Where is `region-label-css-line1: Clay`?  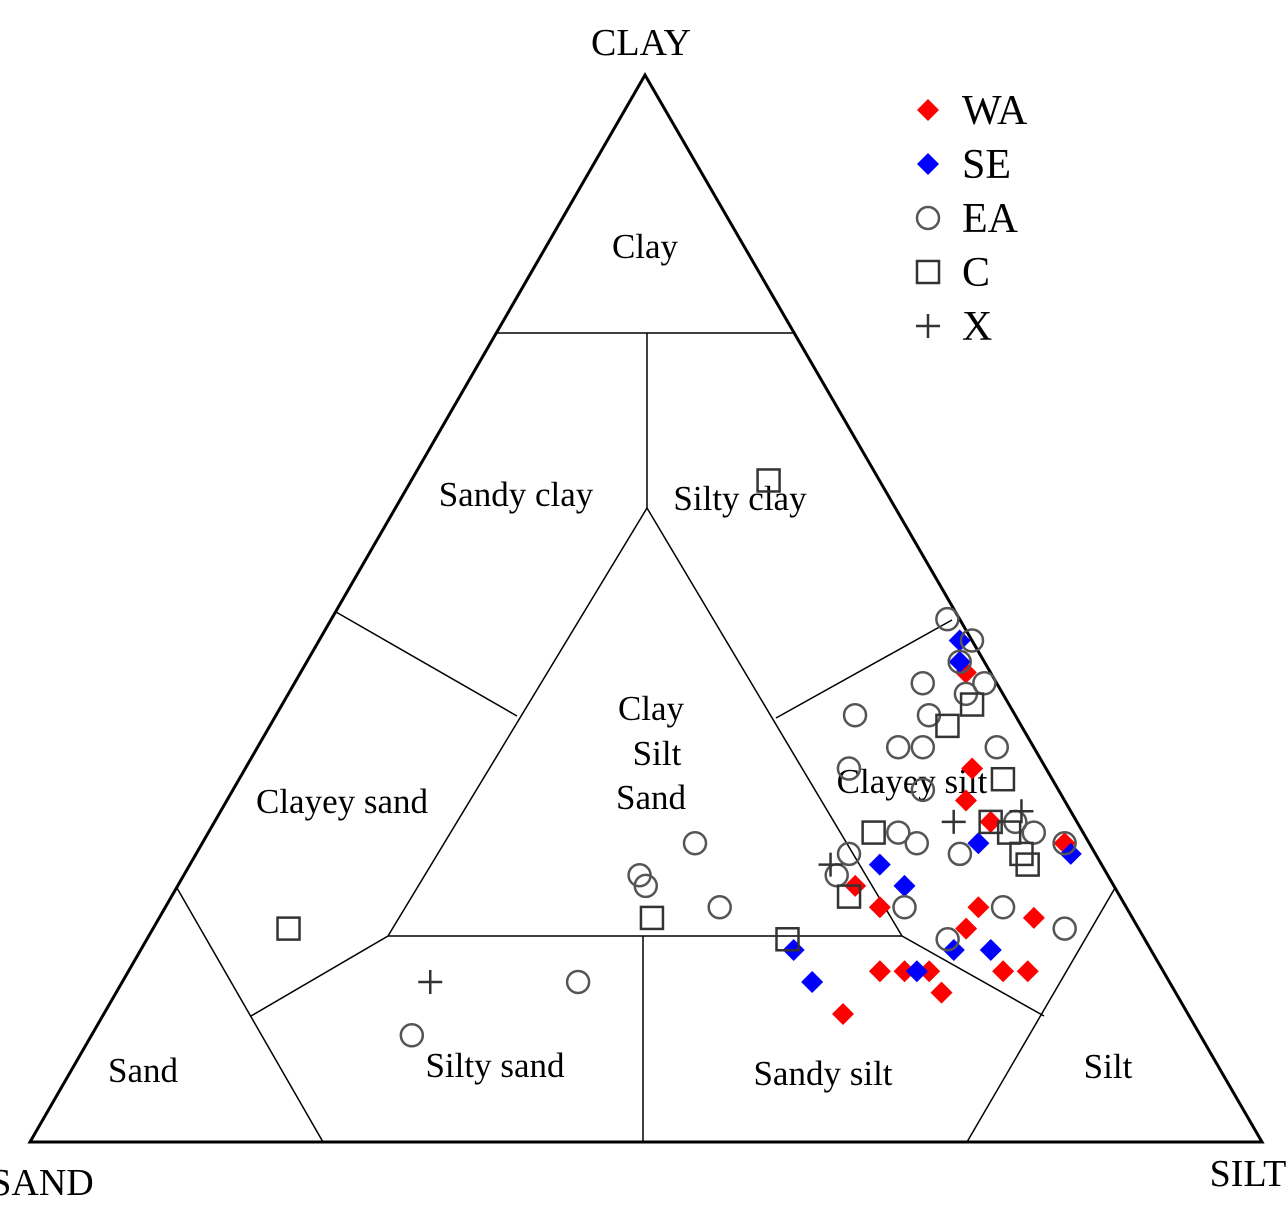 region-label-css-line1: Clay is located at coordinates (651, 708).